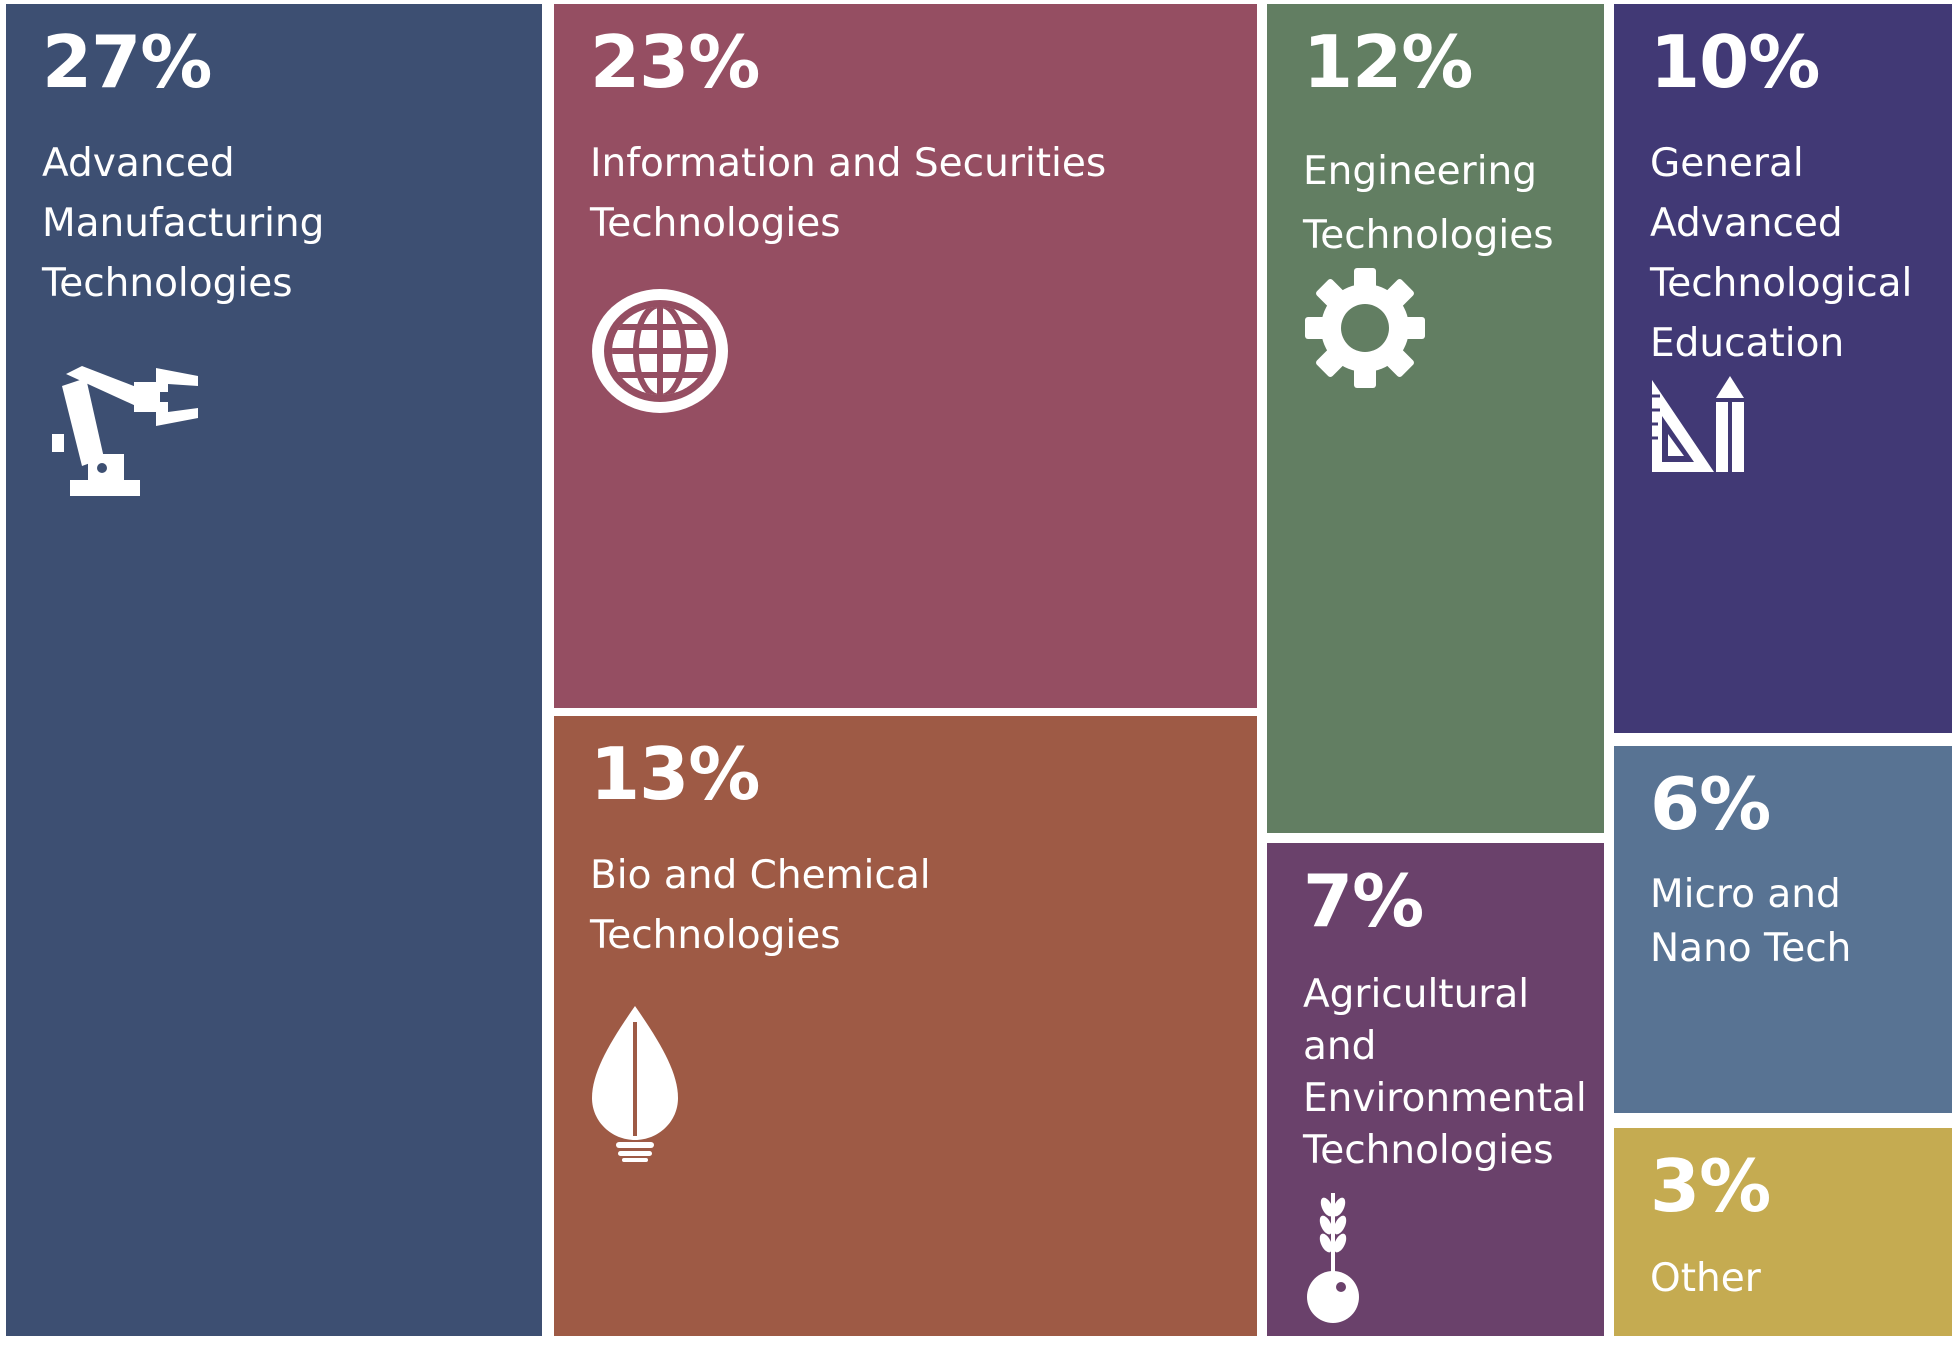 This screenshot has width=1960, height=1347. Describe the element at coordinates (1710, 1186) in the screenshot. I see `value-label: 3%` at that location.